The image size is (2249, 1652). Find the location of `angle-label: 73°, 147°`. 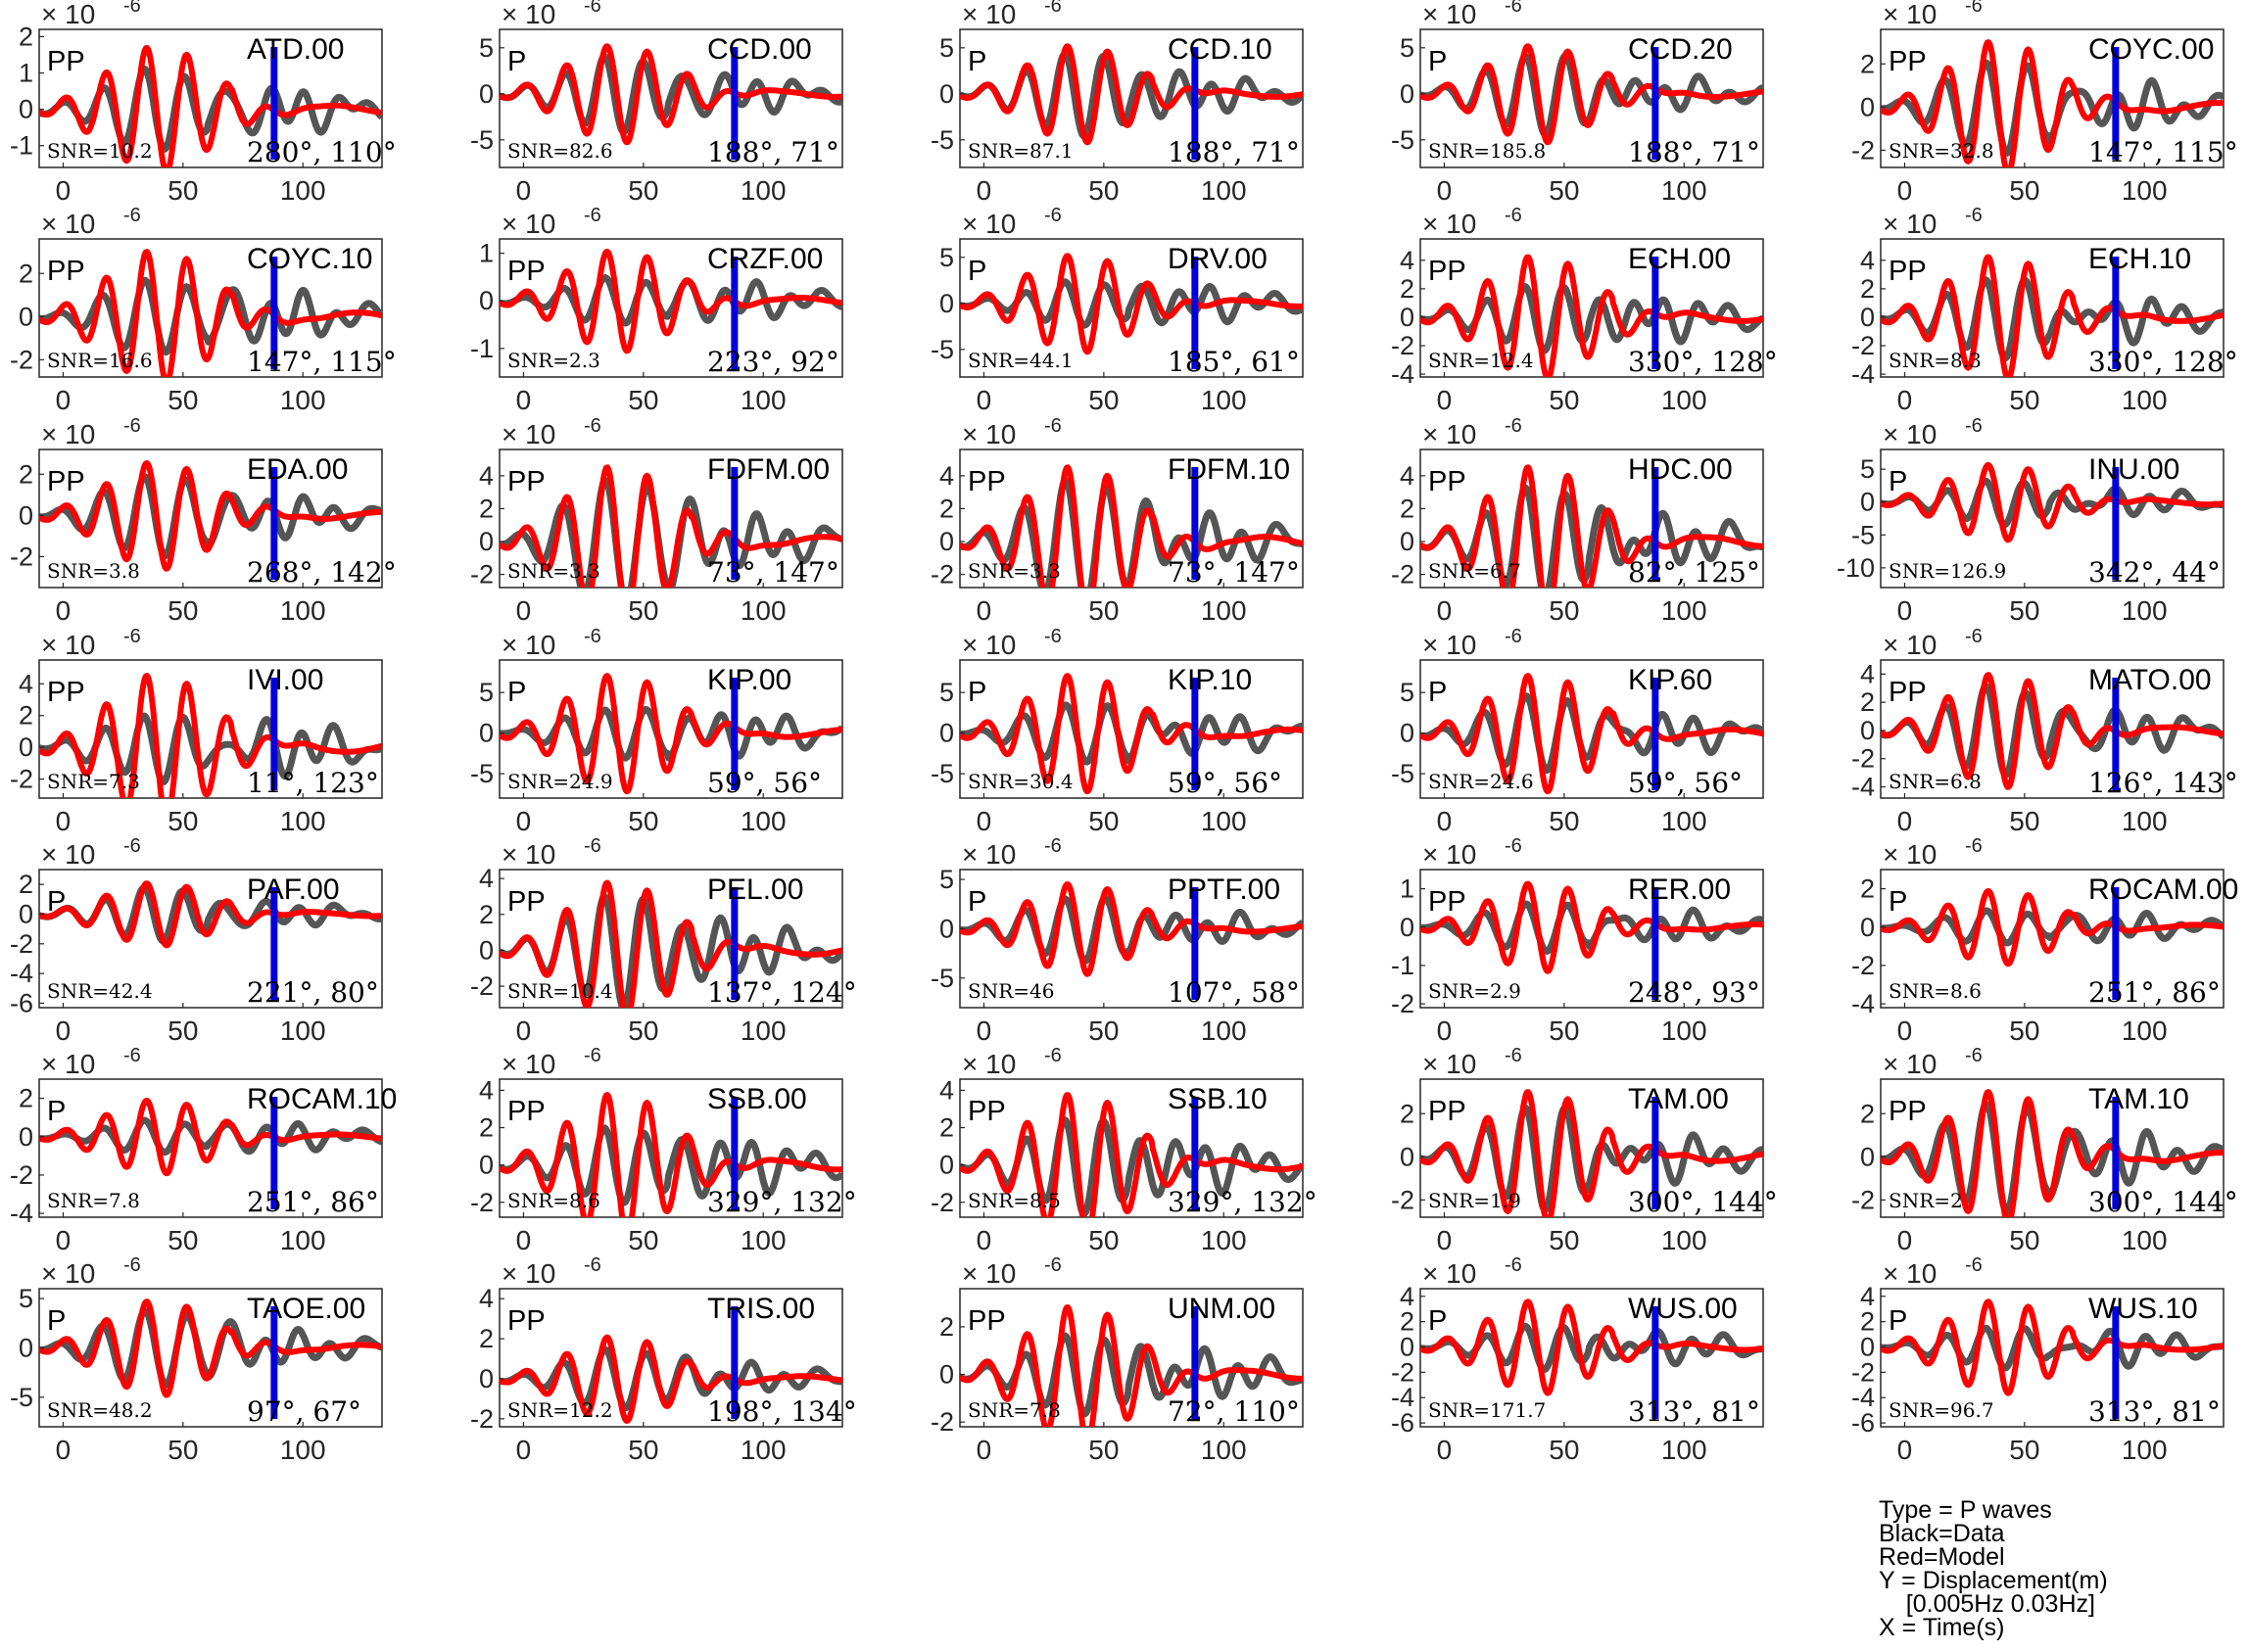

angle-label: 73°, 147° is located at coordinates (773, 572).